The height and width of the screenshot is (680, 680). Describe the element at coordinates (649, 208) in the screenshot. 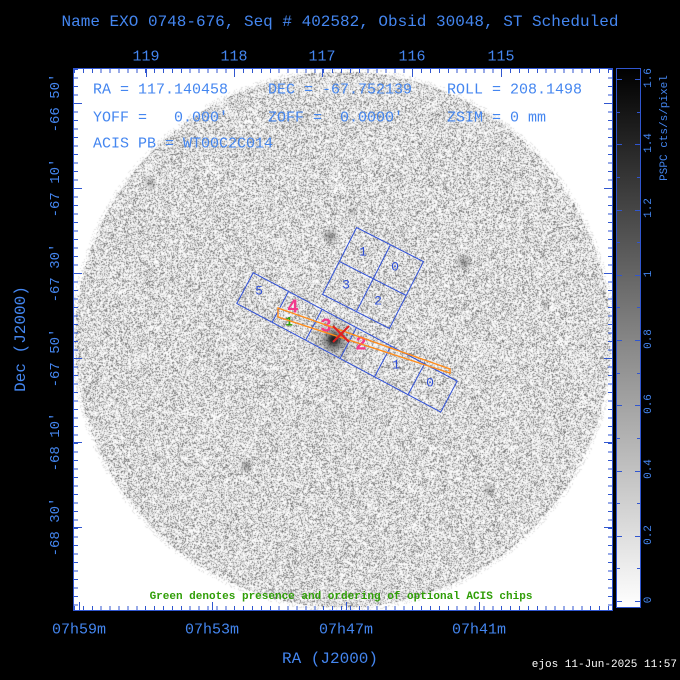

I see `colorbar-tick-label: 1.2` at that location.